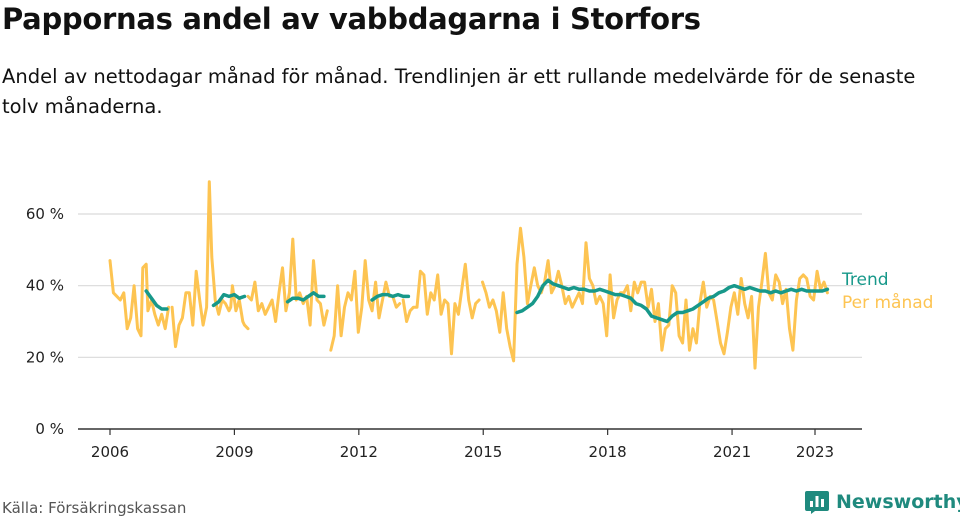 This screenshot has width=960, height=520. Describe the element at coordinates (865, 280) in the screenshot. I see `legend-trend: Trend` at that location.